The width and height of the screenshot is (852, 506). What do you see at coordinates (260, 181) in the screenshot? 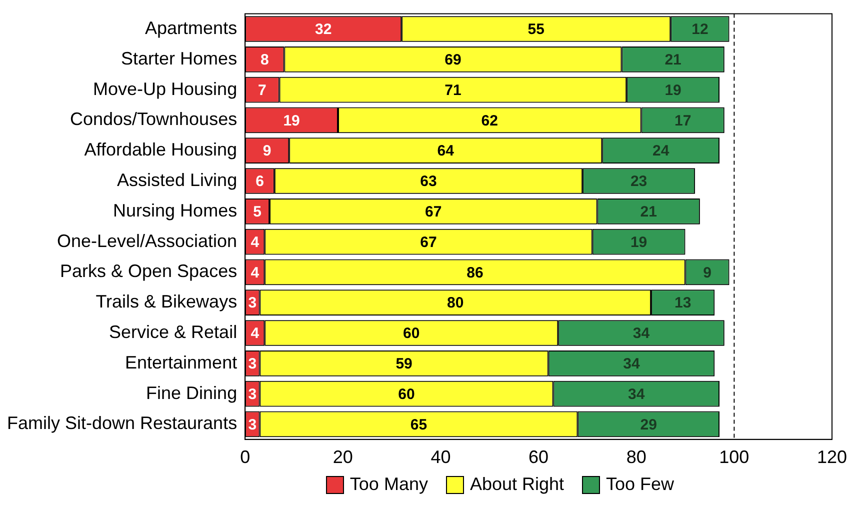
I see `data-label: 6` at bounding box center [260, 181].